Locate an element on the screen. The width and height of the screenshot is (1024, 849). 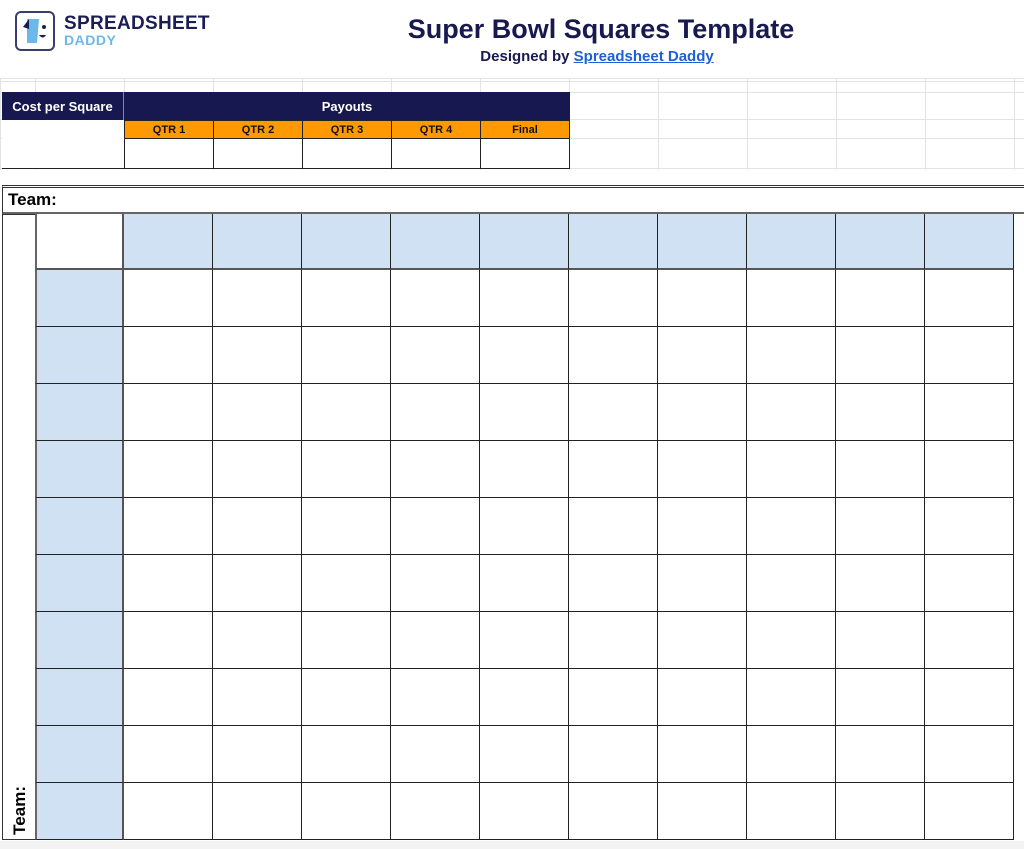
spreadsheet-daddy-link: Spreadsheet Daddy is located at coordinates (643, 56).